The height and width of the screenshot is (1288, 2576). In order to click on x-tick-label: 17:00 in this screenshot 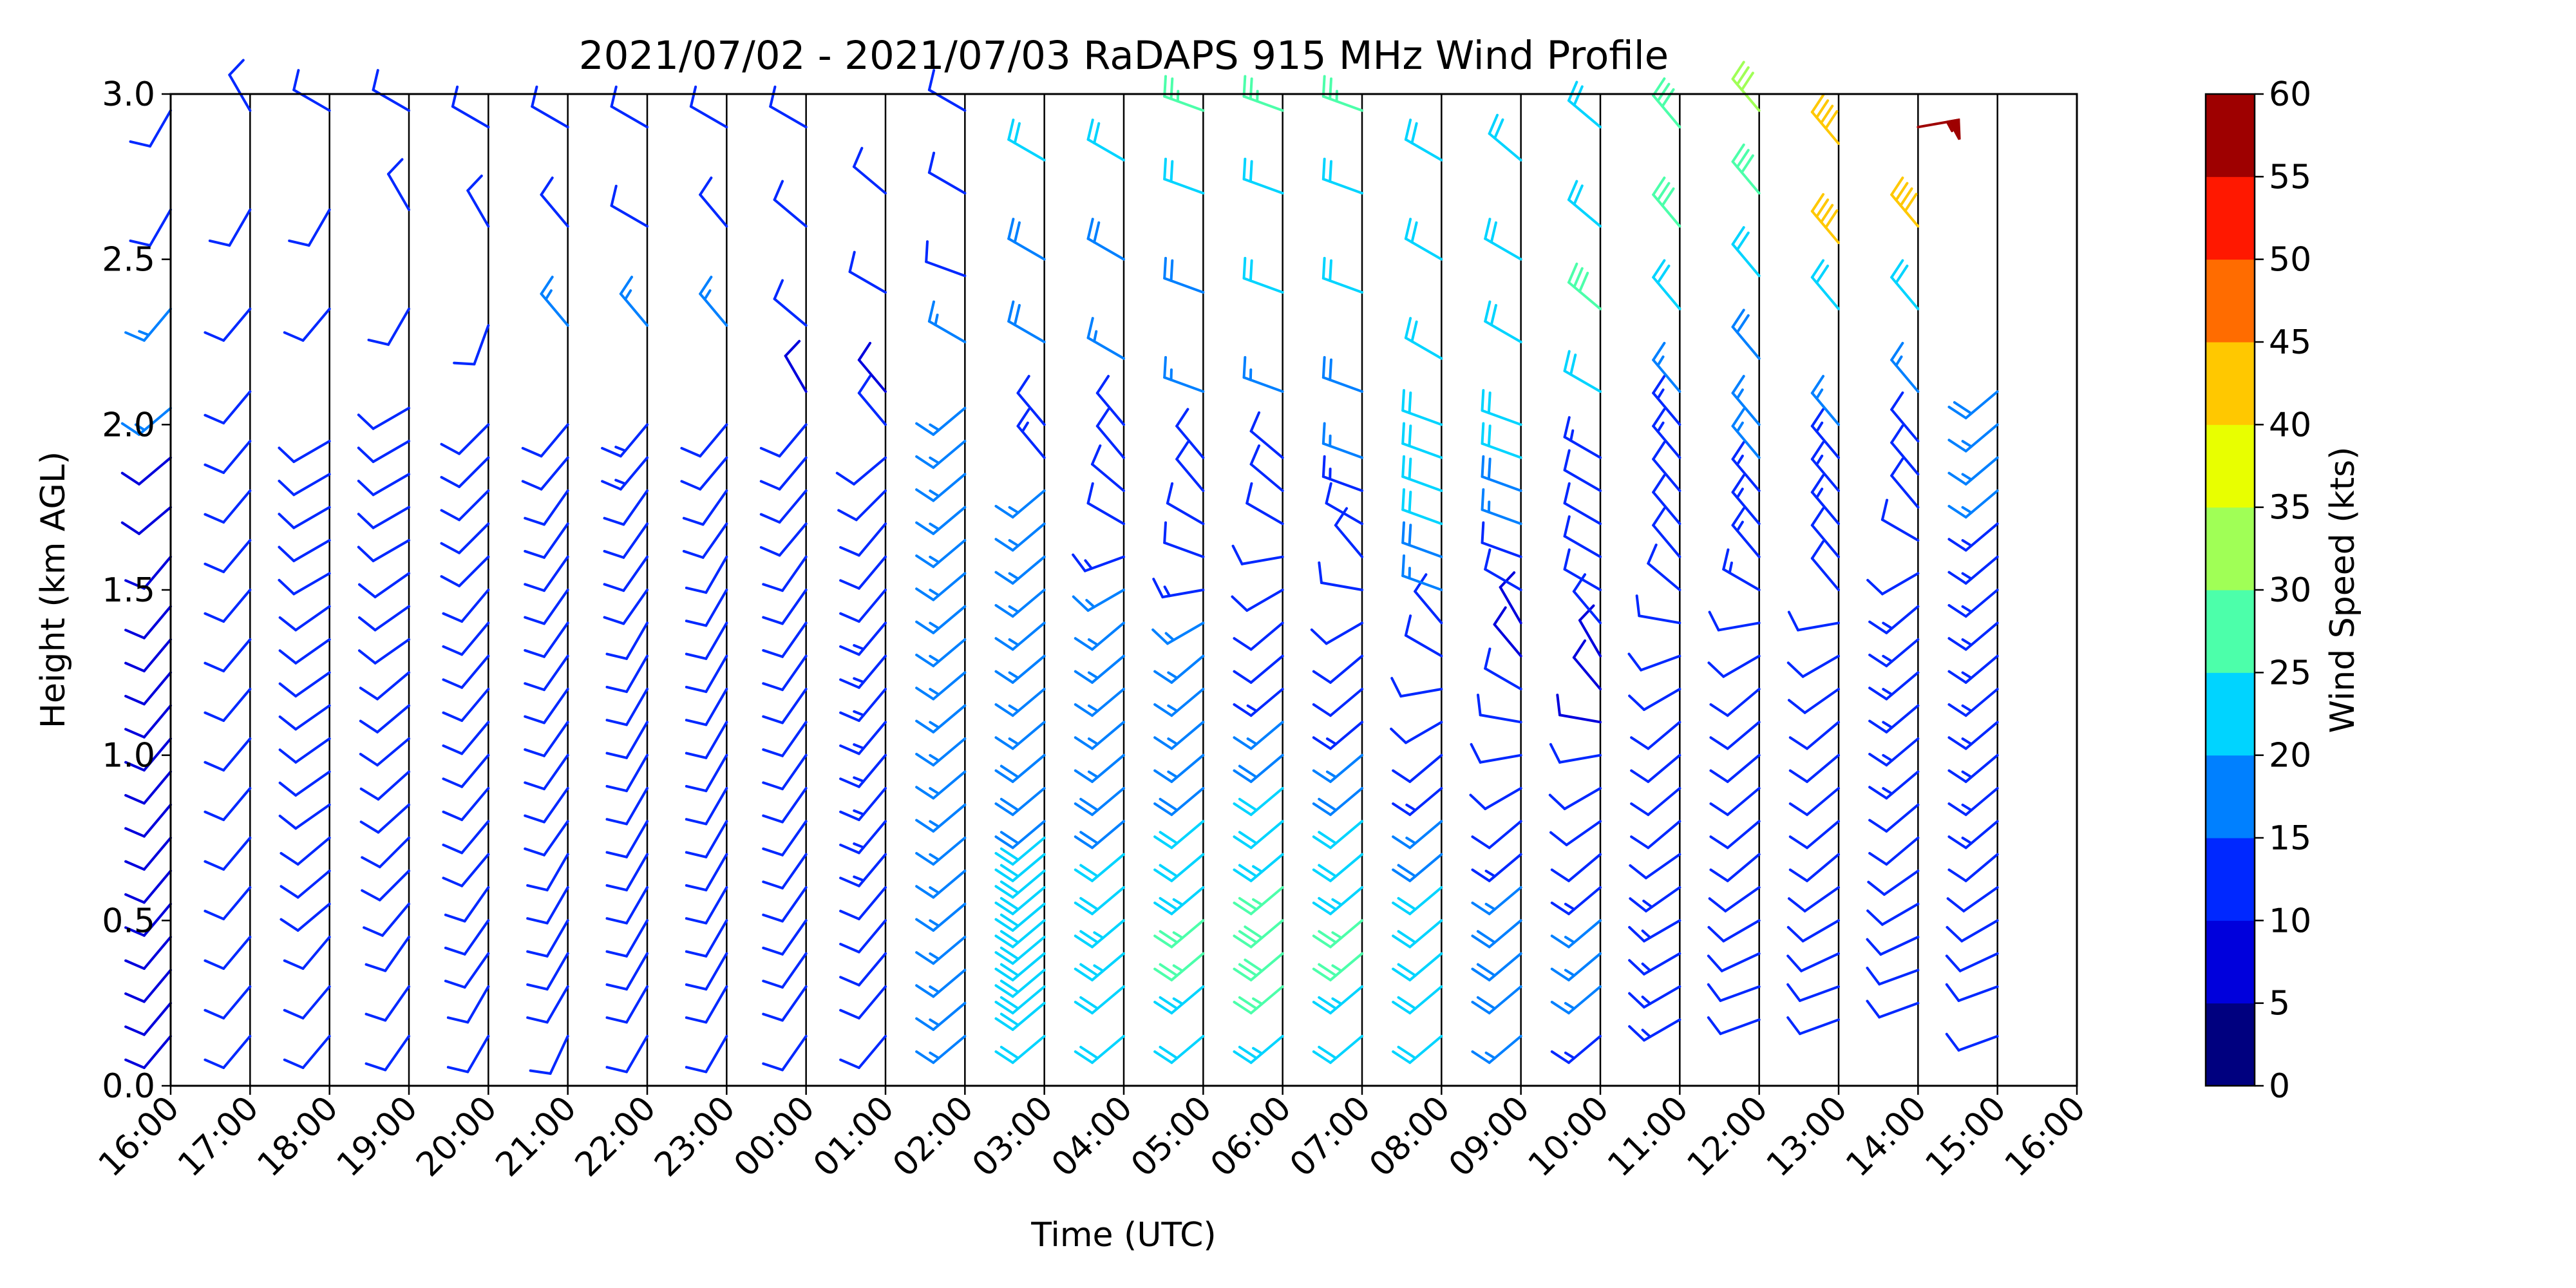, I will do `click(218, 1136)`.